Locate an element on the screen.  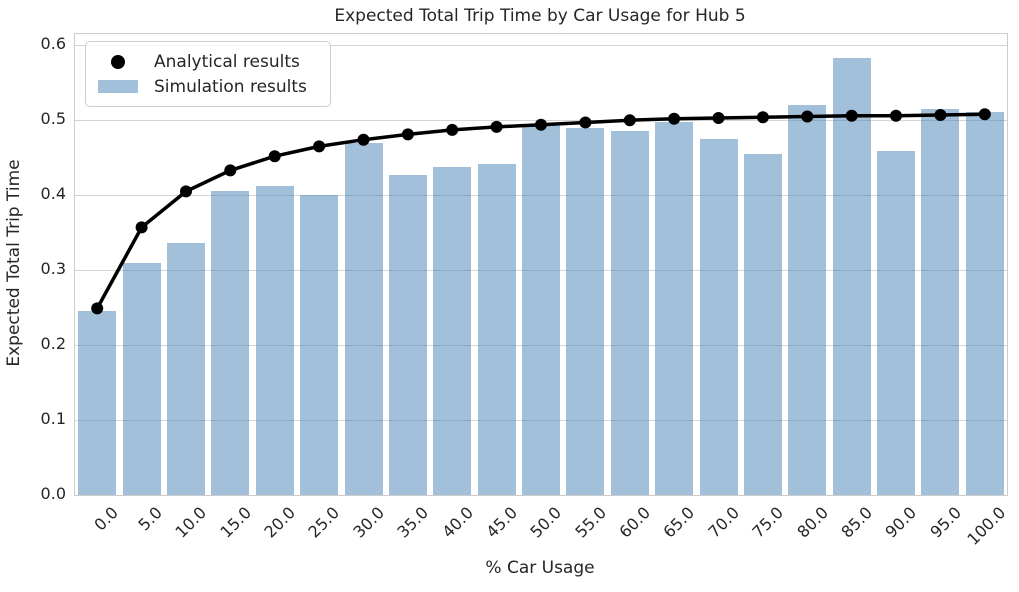
gridline is located at coordinates (541, 46).